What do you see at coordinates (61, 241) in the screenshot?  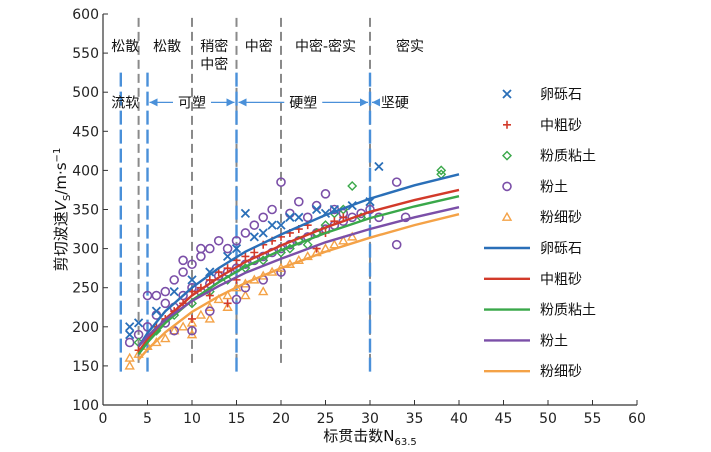 I see `y-axis-label-text: 剪切波速` at bounding box center [61, 241].